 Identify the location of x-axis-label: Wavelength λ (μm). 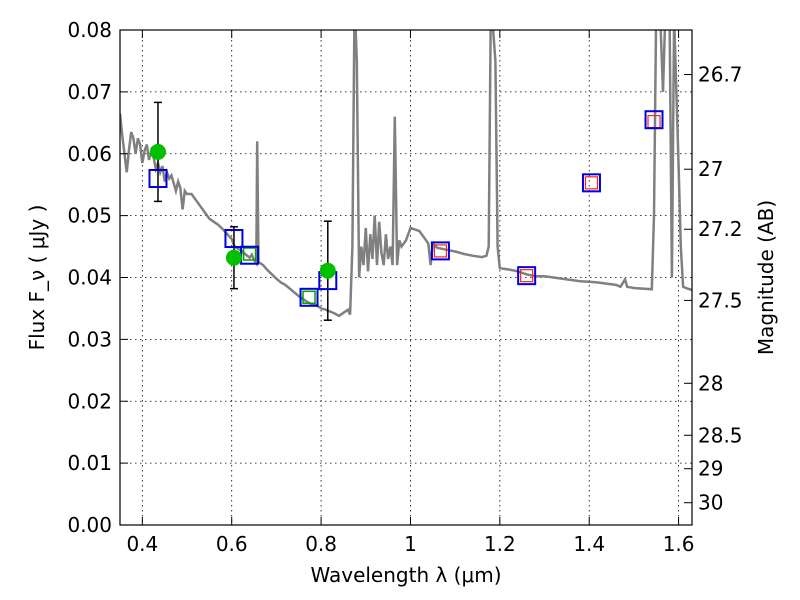
(405, 575).